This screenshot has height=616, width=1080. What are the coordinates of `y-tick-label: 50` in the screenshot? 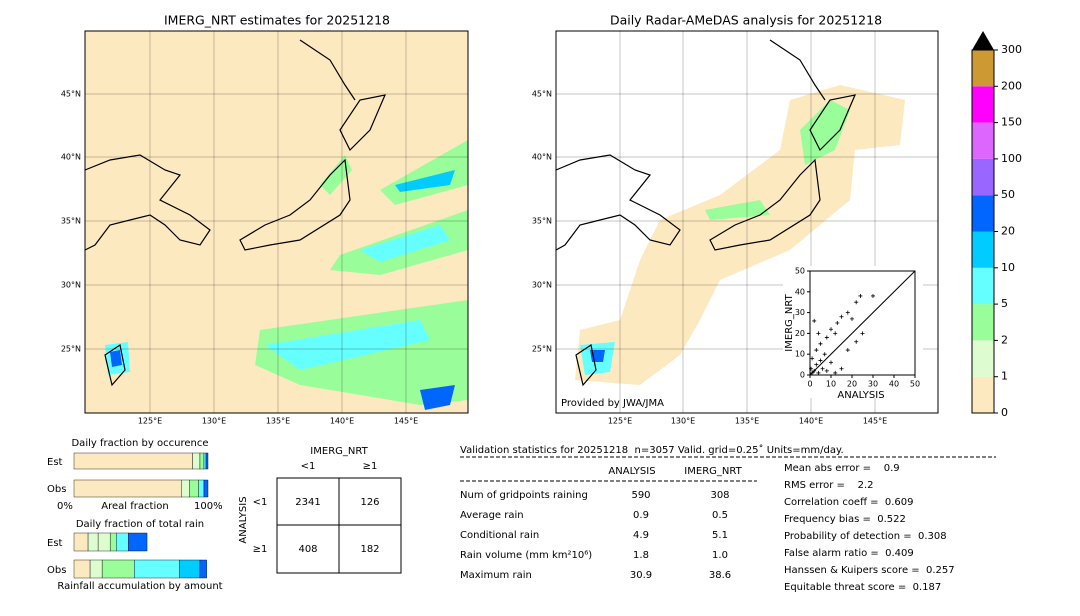 It's located at (800, 271).